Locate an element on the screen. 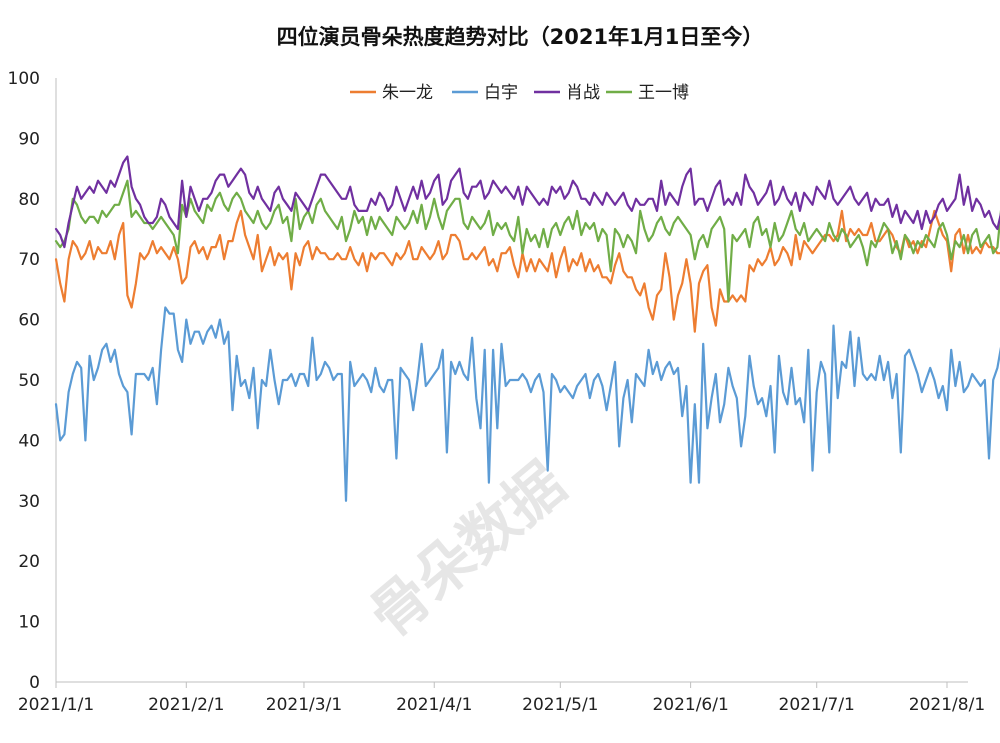 The image size is (1000, 743). y-tick-label: 90 is located at coordinates (29, 139).